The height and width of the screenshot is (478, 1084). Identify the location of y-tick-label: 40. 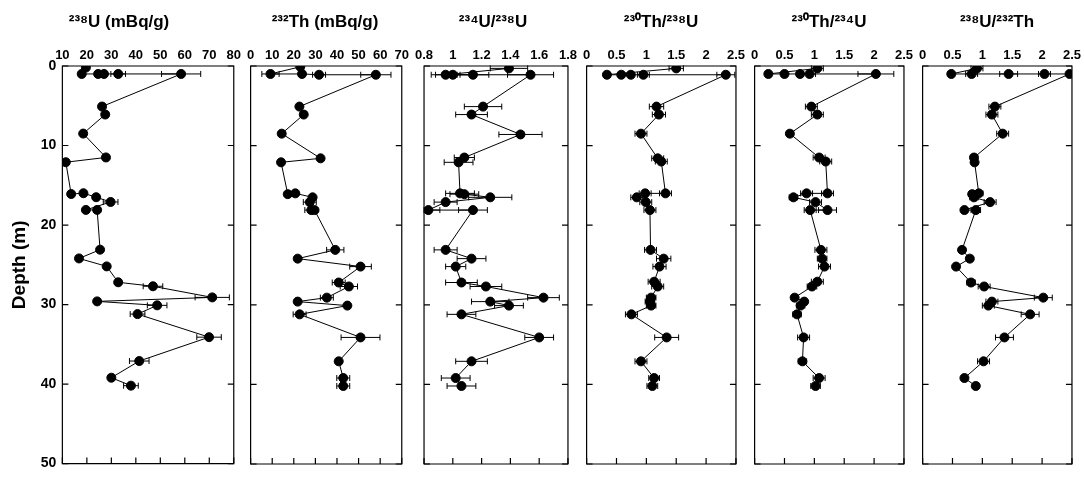
(48, 382).